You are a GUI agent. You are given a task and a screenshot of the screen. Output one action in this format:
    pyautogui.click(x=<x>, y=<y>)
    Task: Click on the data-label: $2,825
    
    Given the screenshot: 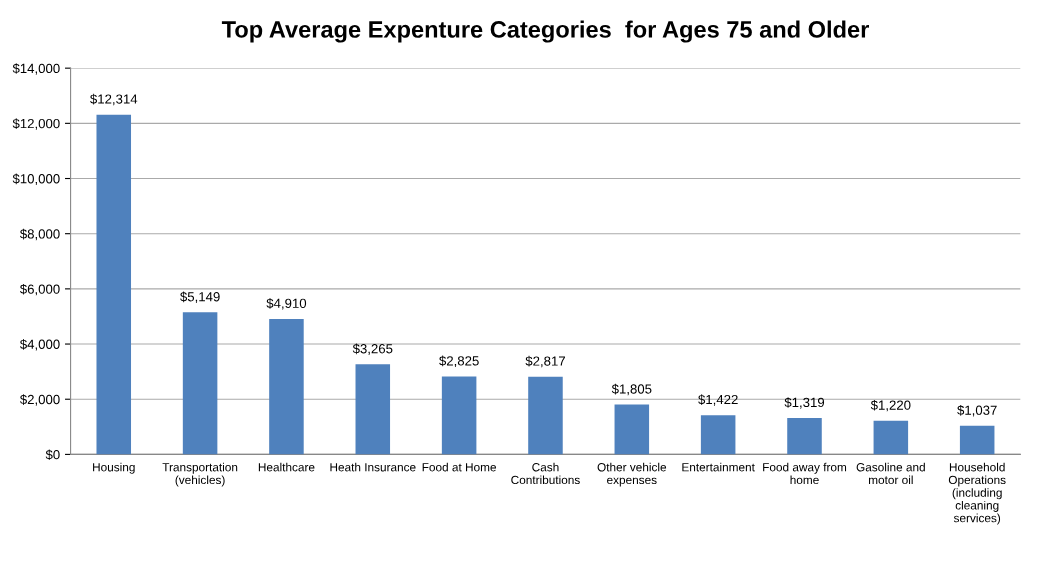 What is the action you would take?
    pyautogui.click(x=459, y=361)
    